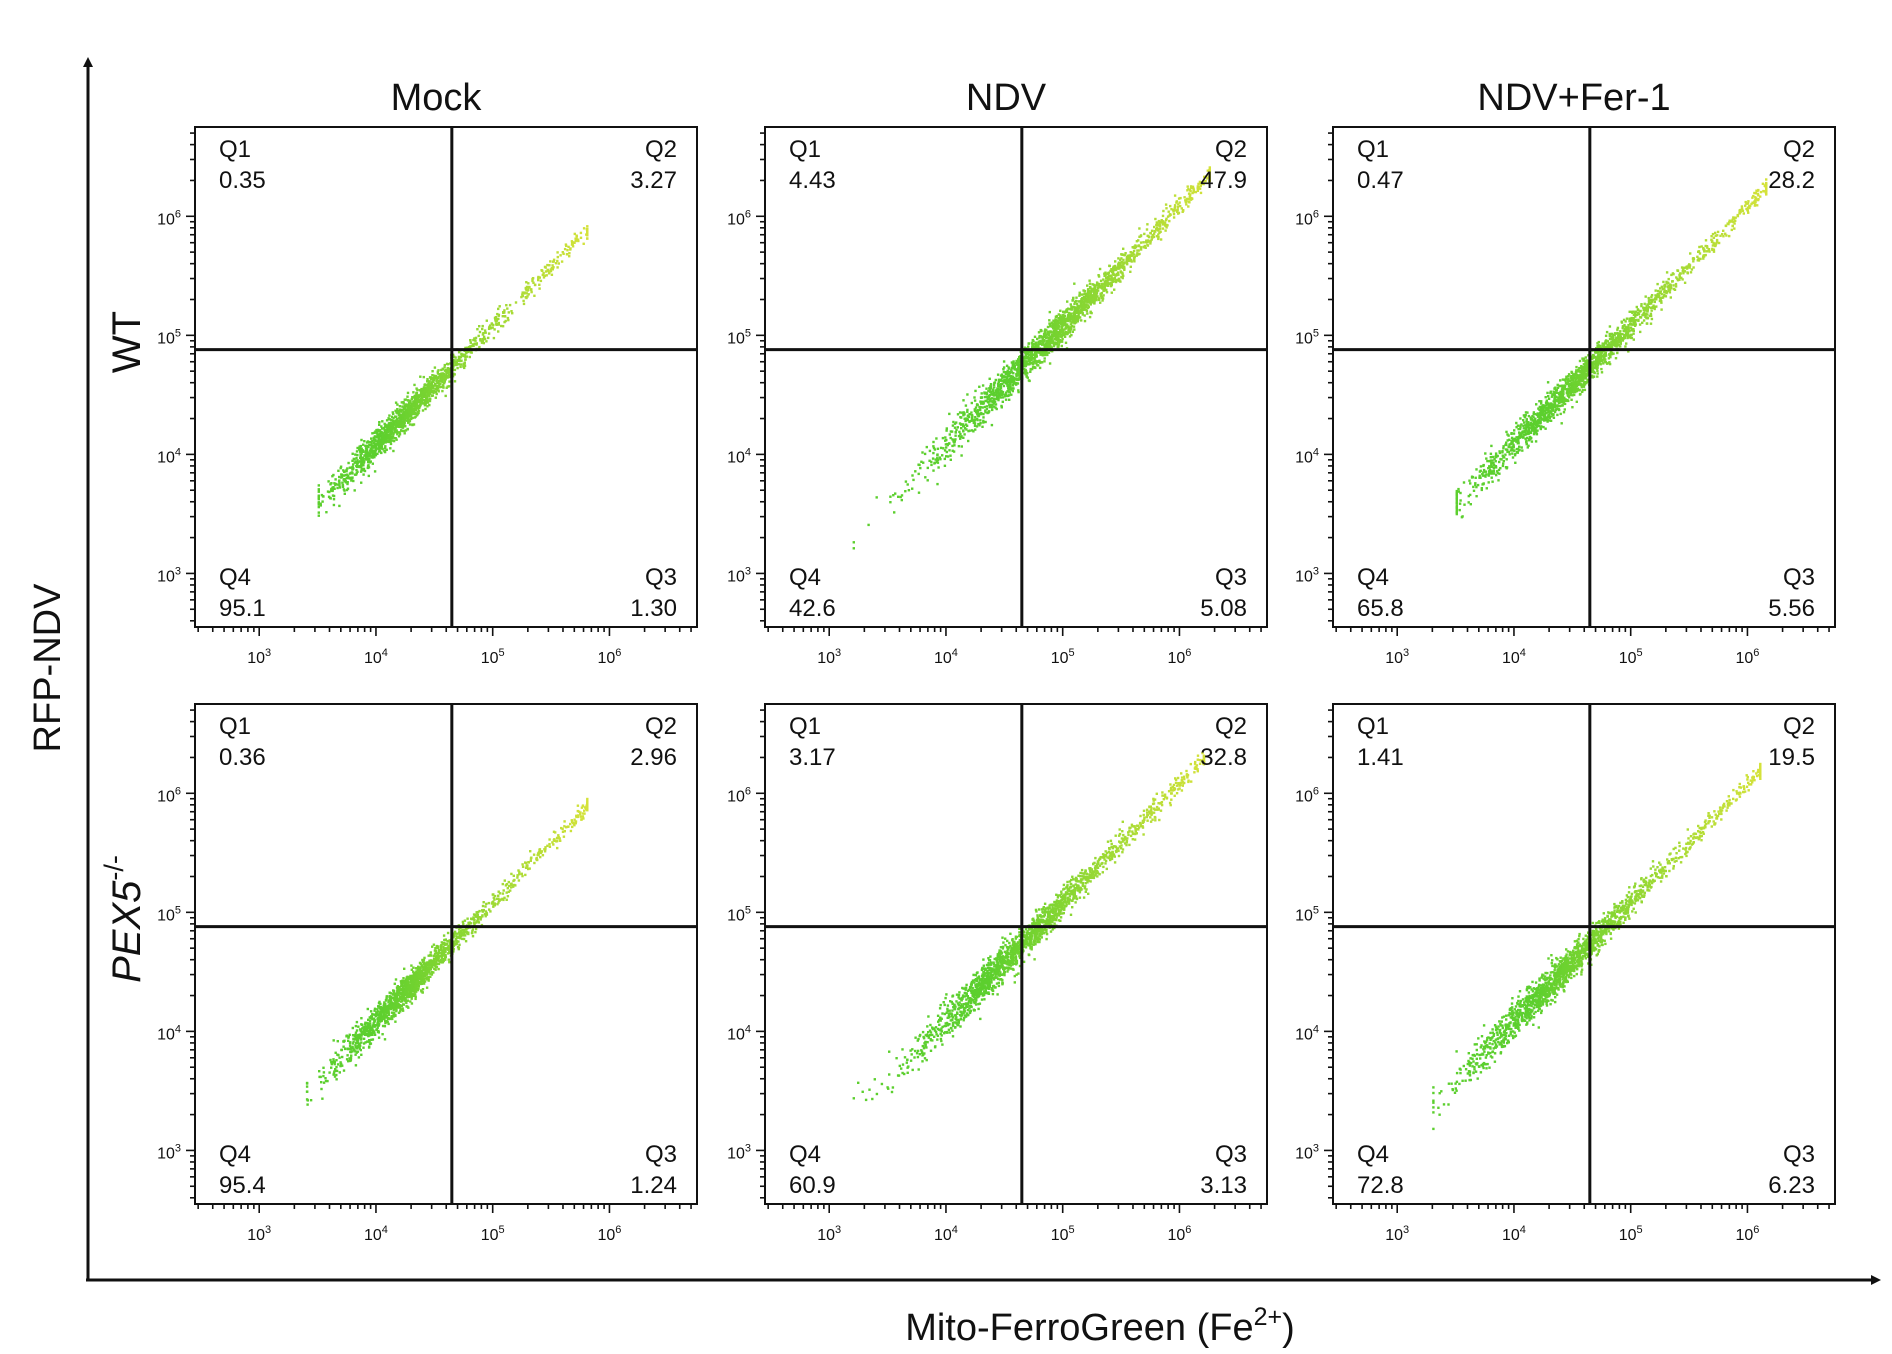  I want to click on x-tick-label: 104, so click(376, 657).